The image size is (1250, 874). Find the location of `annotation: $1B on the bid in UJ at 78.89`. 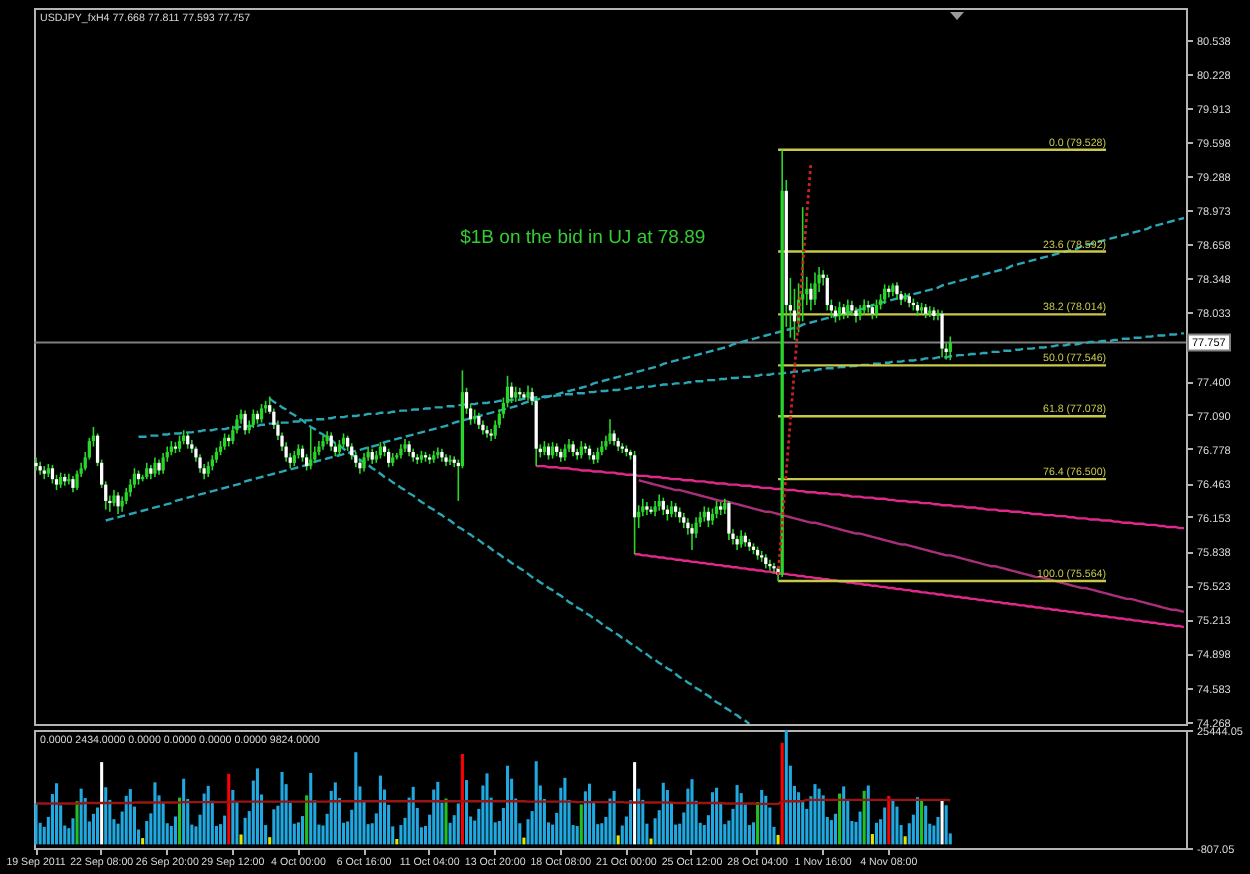

annotation: $1B on the bid in UJ at 78.89 is located at coordinates (583, 238).